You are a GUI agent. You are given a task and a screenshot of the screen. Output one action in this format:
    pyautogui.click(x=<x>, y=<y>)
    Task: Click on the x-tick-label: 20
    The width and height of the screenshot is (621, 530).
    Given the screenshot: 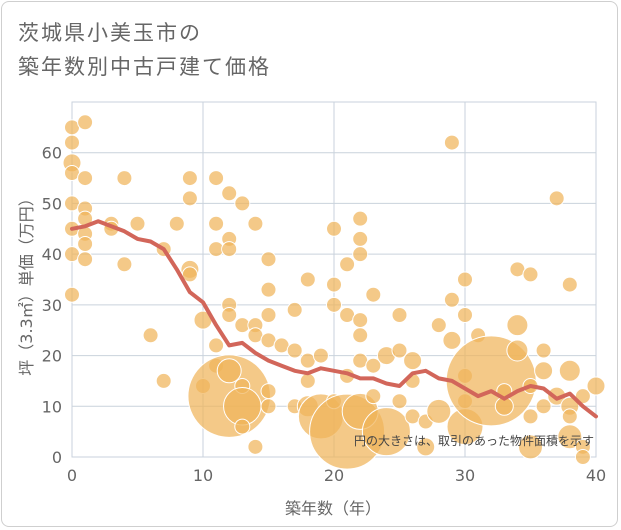 What is the action you would take?
    pyautogui.click(x=334, y=475)
    